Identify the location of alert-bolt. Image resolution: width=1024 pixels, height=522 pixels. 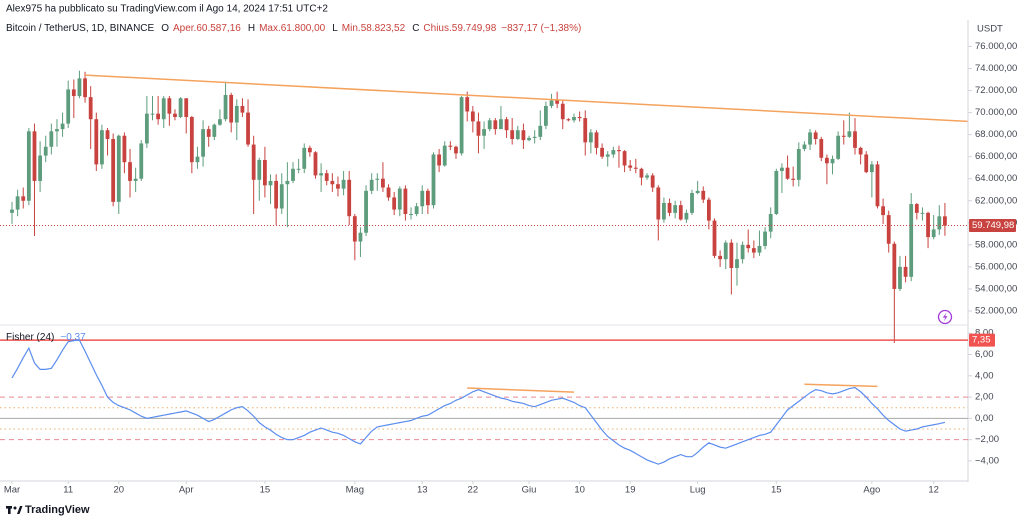
(945, 317).